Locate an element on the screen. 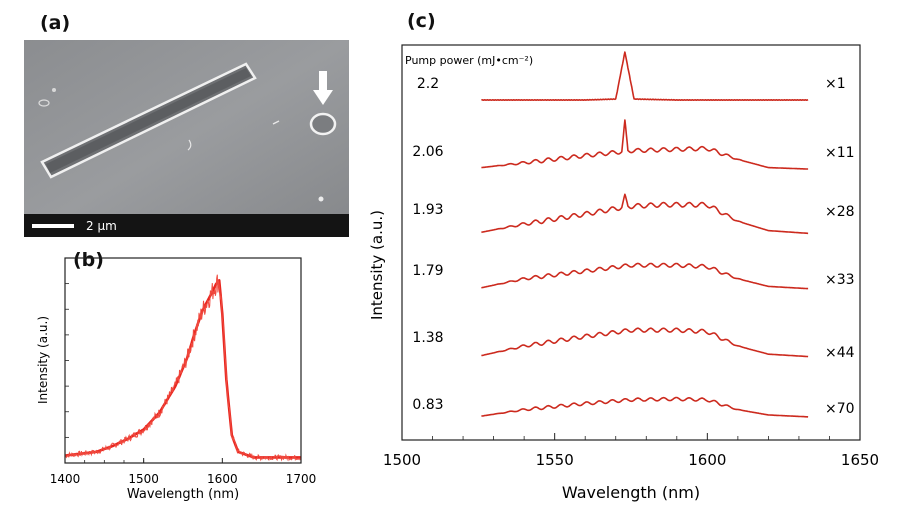  scale-bar is located at coordinates (53, 226).